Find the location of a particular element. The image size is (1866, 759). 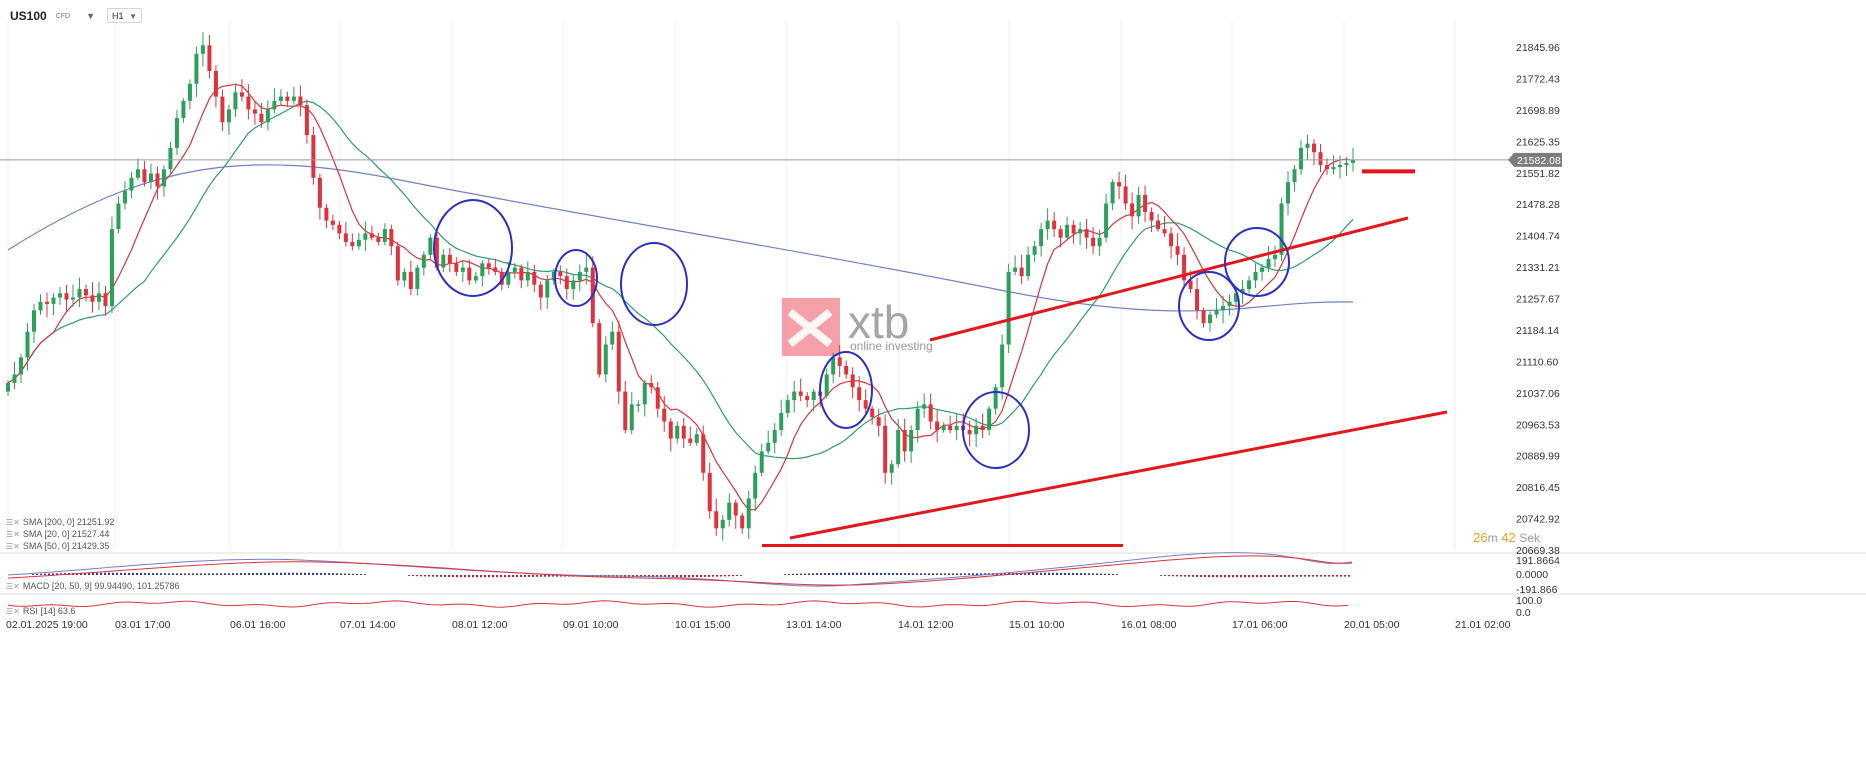

legend-sma50: ☰✕ SMA [50, 0] 21429.35 is located at coordinates (57, 546).